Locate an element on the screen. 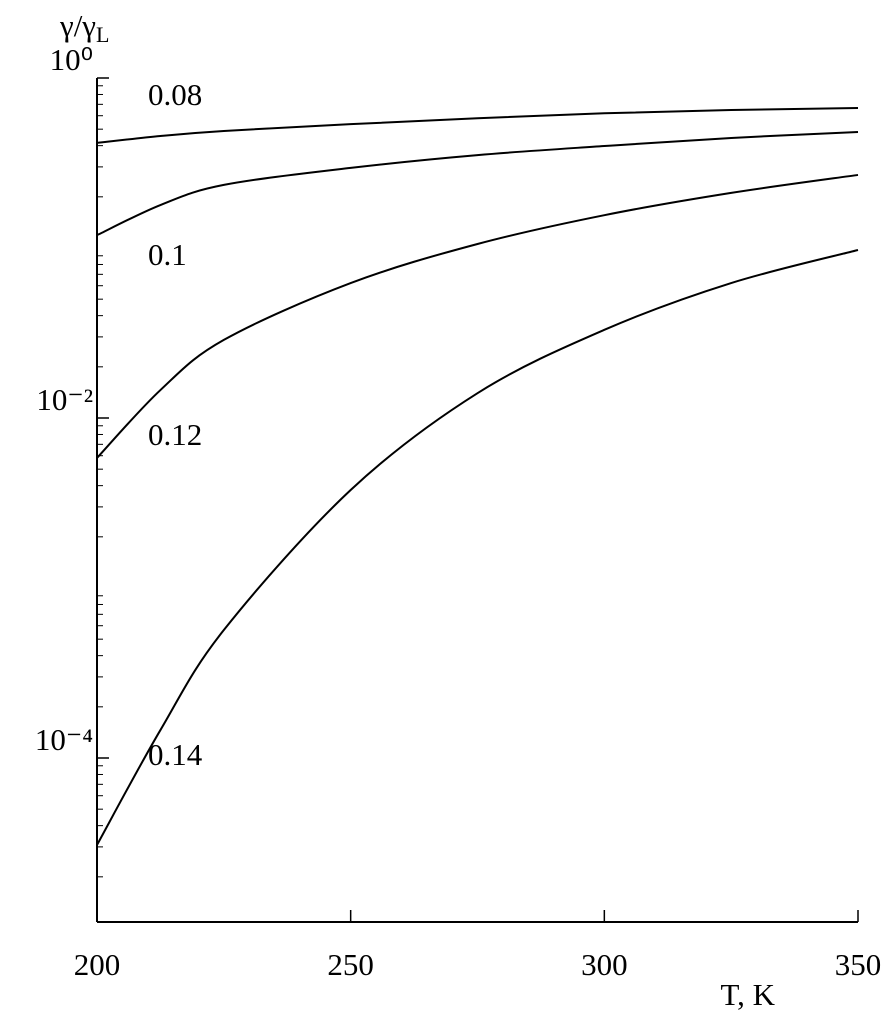 The image size is (883, 1021). y-axis-title-main: γ/γ is located at coordinates (77, 25).